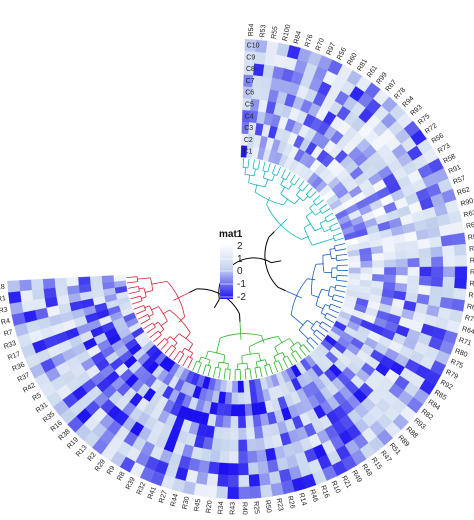 This screenshot has height=520, width=474. What do you see at coordinates (346, 482) in the screenshot?
I see `row-label: R21` at bounding box center [346, 482].